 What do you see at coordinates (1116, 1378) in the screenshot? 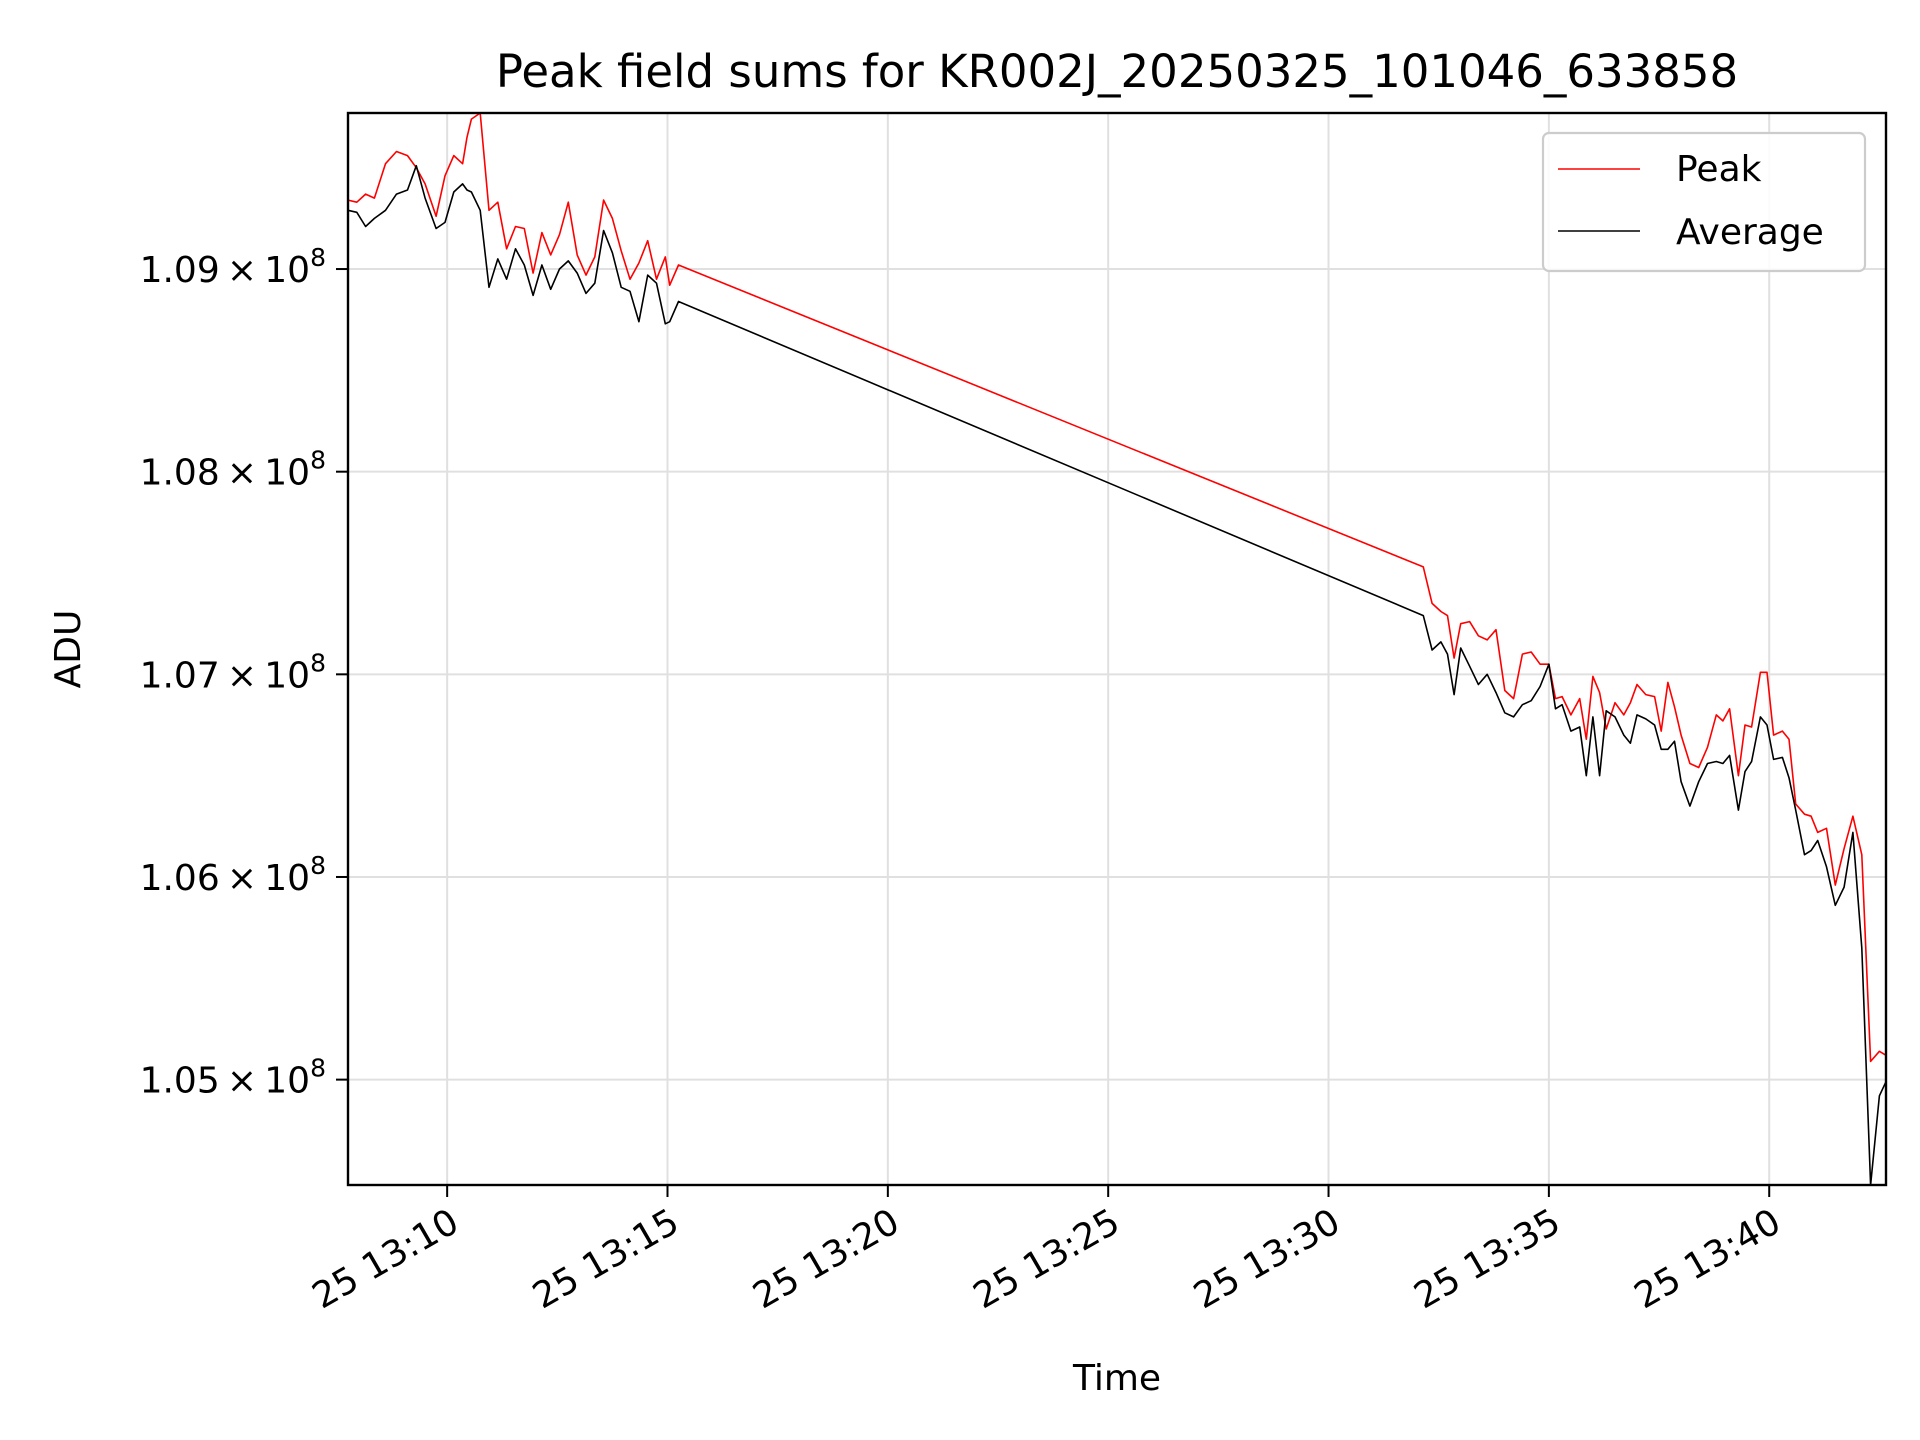
I see `x-axis-label: Time` at bounding box center [1116, 1378].